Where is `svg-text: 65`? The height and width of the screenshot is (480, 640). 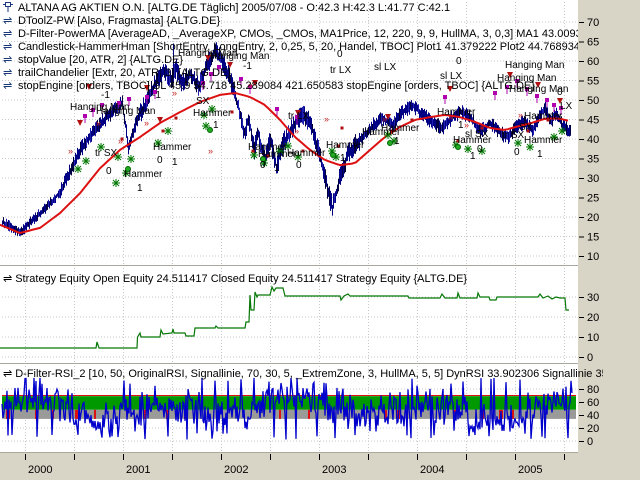
svg-text: 65 is located at coordinates (593, 43).